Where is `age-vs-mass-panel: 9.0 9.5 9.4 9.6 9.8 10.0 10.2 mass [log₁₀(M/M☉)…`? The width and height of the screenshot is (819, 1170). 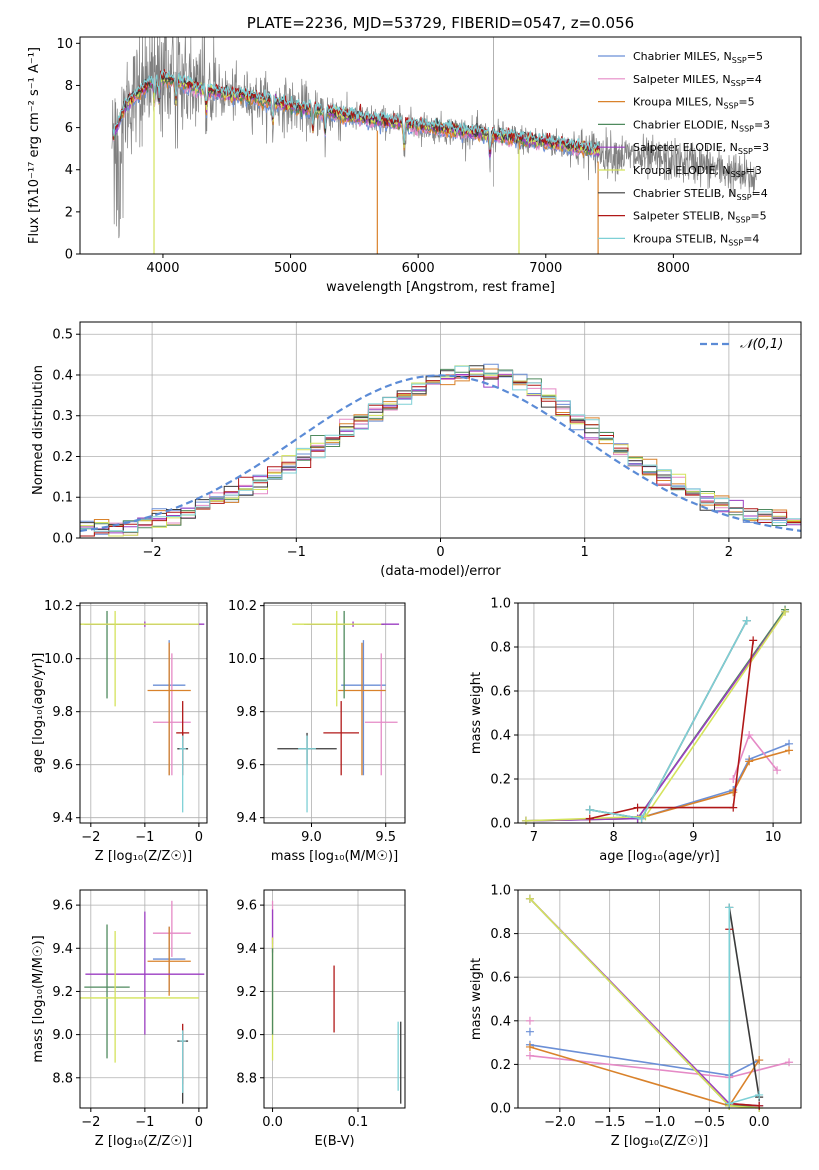 age-vs-mass-panel: 9.0 9.5 9.4 9.6 9.8 10.0 10.2 mass [log₁₀(M/M☉)… is located at coordinates (317, 731).